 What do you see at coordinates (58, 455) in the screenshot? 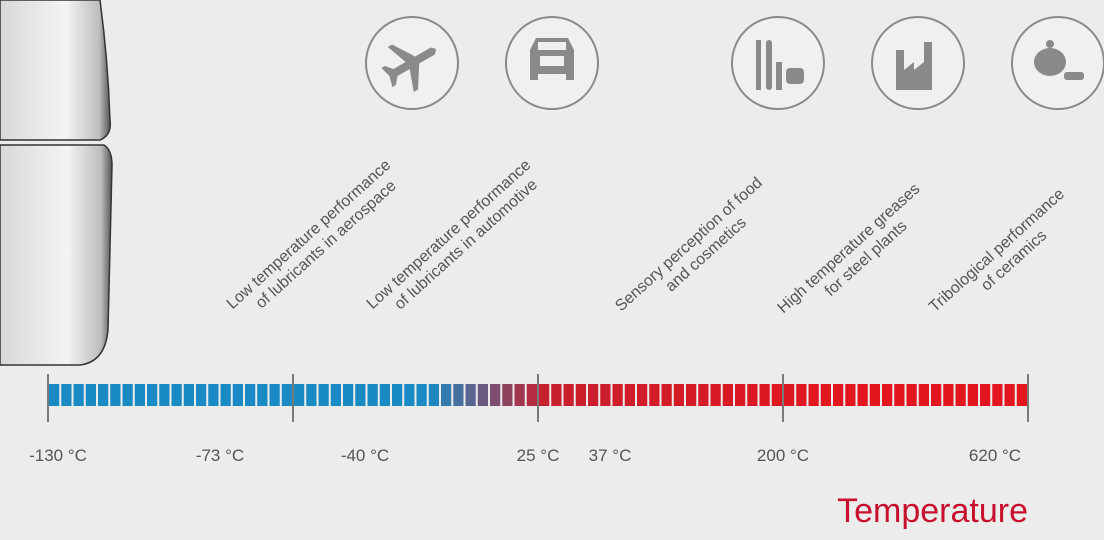
I see `scale-label: -130 °C` at bounding box center [58, 455].